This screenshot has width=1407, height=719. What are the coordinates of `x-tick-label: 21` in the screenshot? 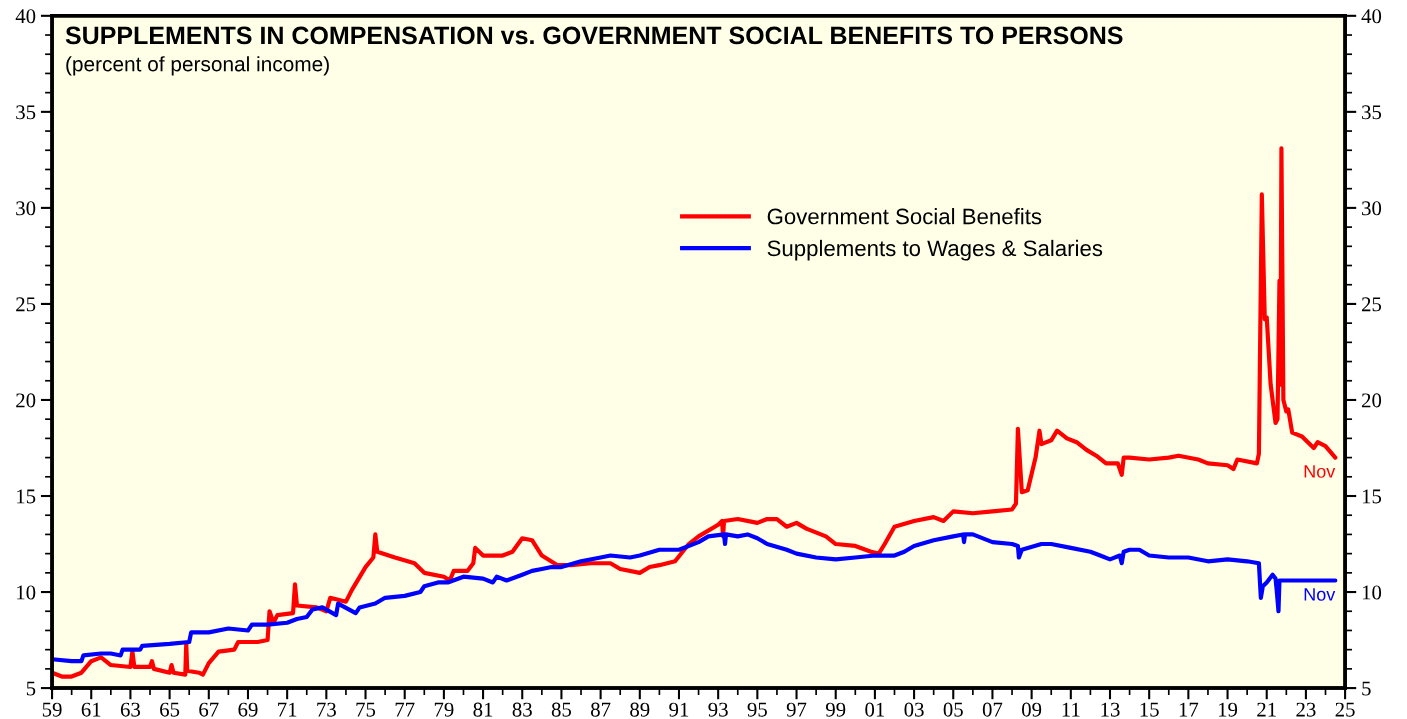 It's located at (1266, 709).